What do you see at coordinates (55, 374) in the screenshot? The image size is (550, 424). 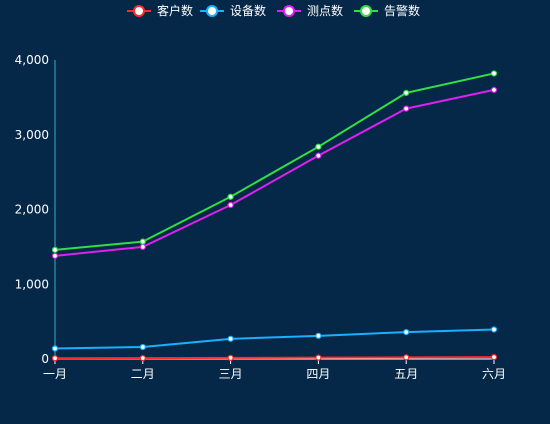 I see `x-tick-label: 一月` at bounding box center [55, 374].